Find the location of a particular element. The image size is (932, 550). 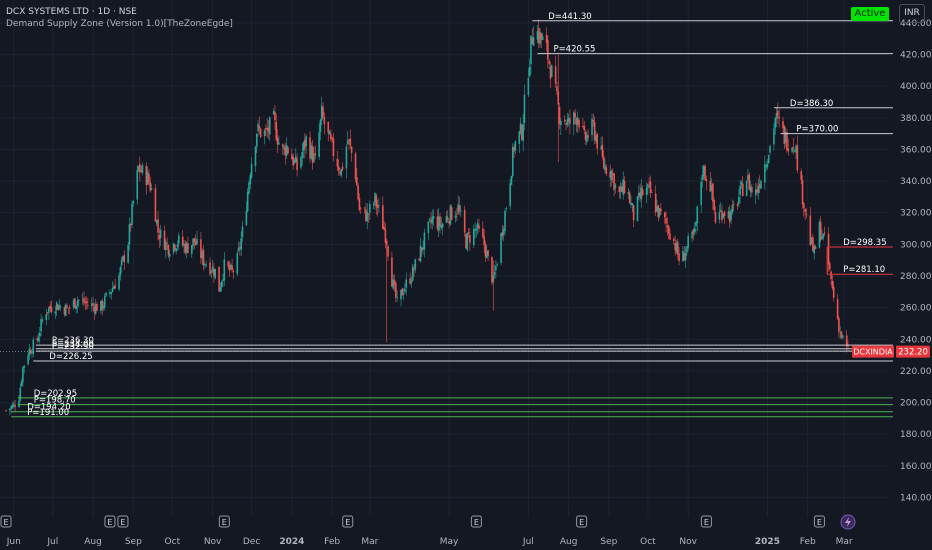

zone-line: P=198.70 is located at coordinates (455, 401).